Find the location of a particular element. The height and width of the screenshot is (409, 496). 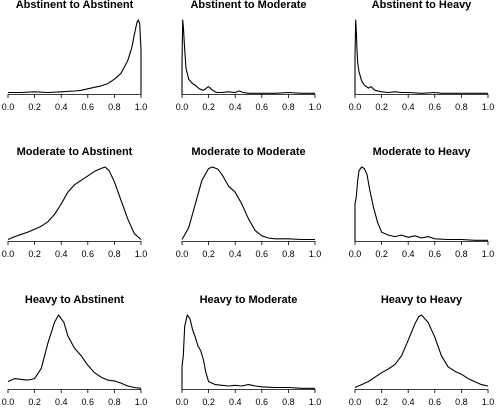

density-panel: Heavy to Abstinent 0.0 0.2 0.4 0.6 0.8 1.0 is located at coordinates (75, 350).